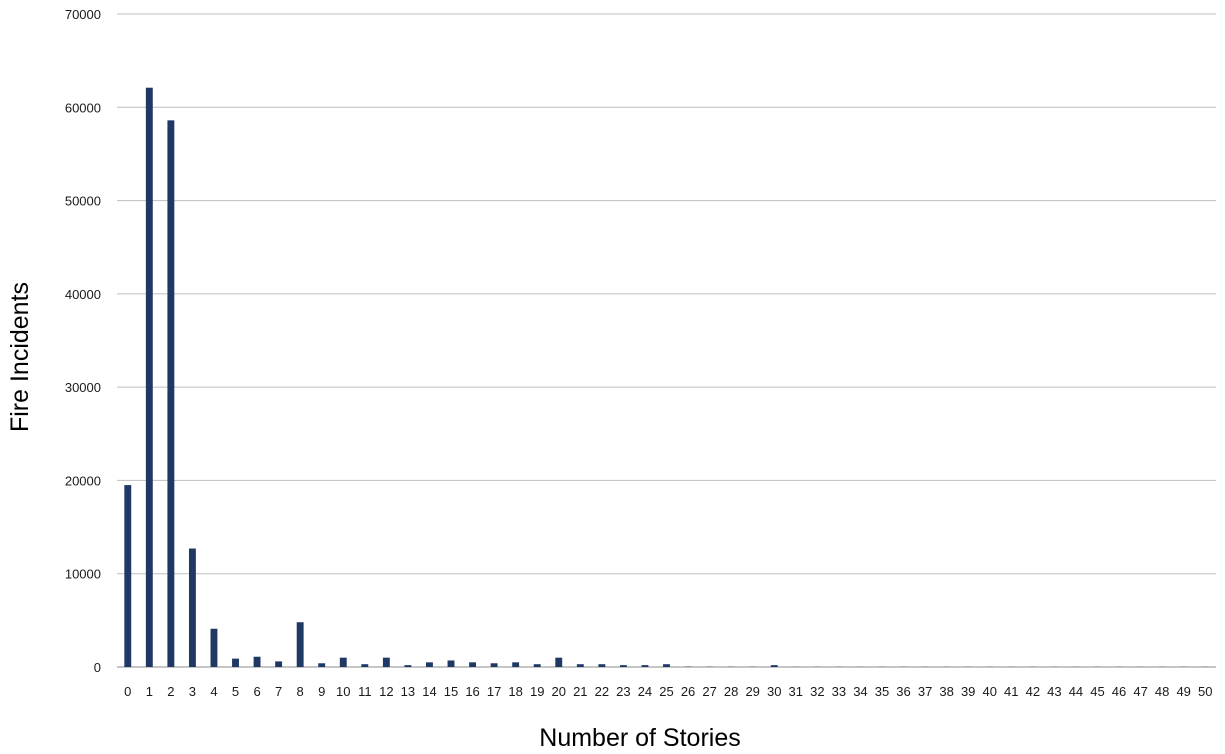 This screenshot has width=1225, height=754. What do you see at coordinates (1054, 691) in the screenshot?
I see `x-tick-label: 43` at bounding box center [1054, 691].